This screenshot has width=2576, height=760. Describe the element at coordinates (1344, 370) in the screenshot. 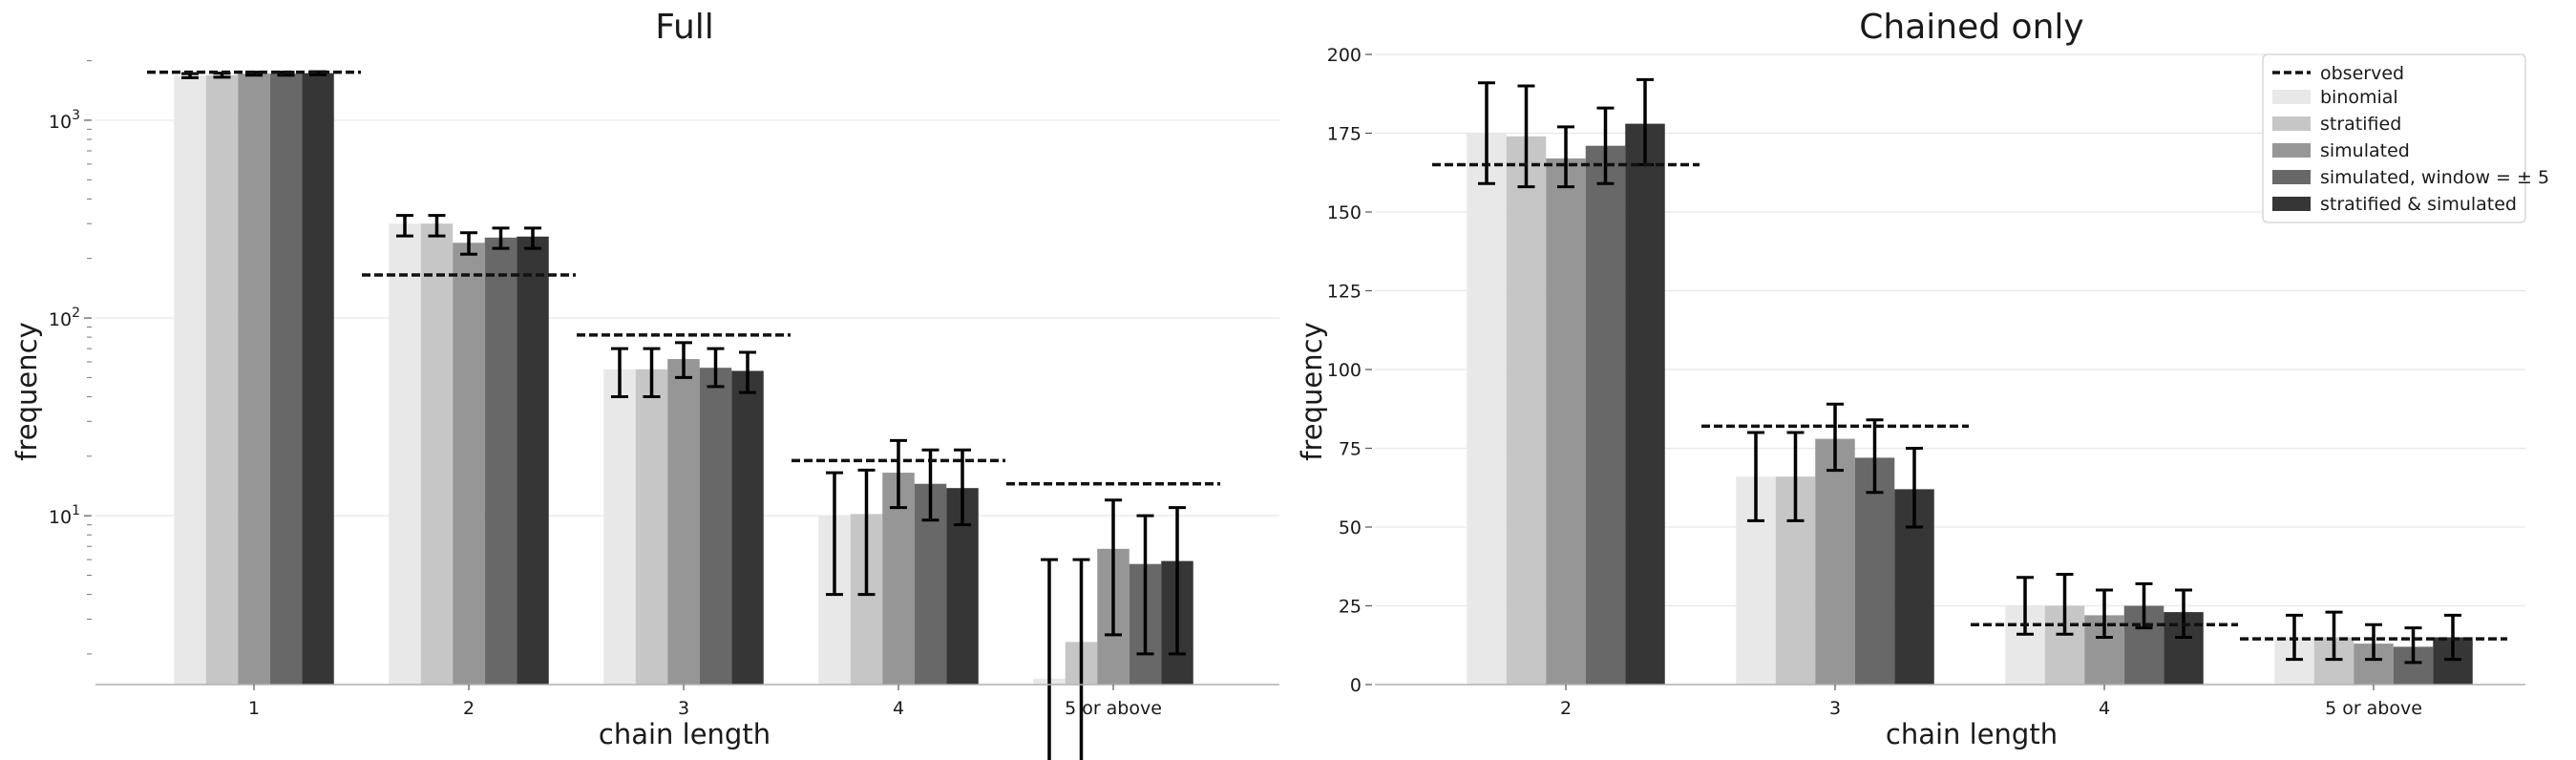

I see `chained-y-tick-label: 100` at that location.